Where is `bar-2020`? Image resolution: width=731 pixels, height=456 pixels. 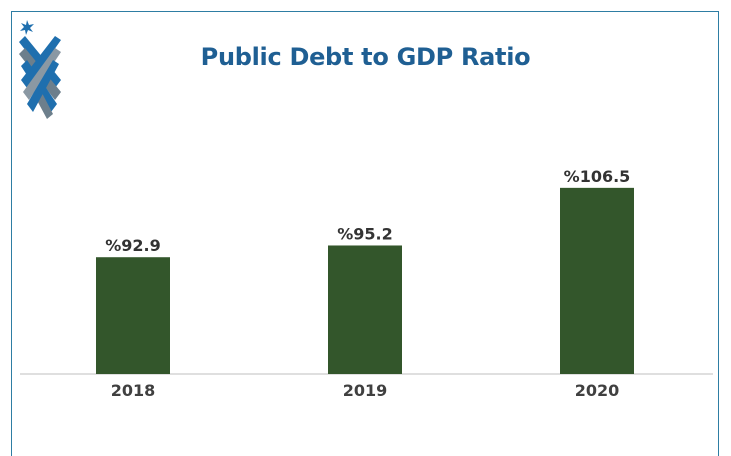 bar-2020 is located at coordinates (597, 280).